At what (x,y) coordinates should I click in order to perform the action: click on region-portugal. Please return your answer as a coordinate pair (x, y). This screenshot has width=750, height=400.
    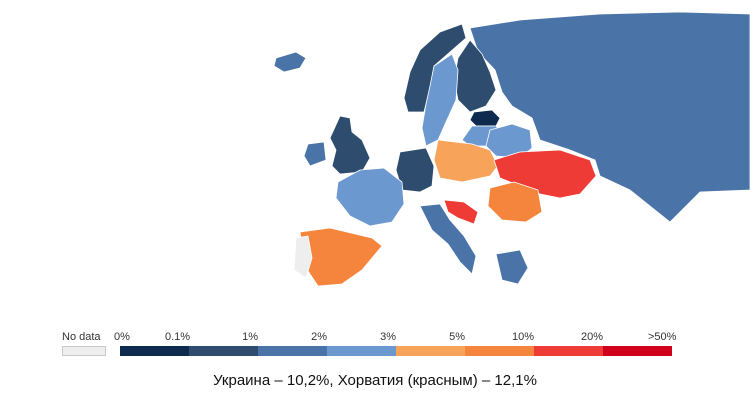
    Looking at the image, I should click on (303, 257).